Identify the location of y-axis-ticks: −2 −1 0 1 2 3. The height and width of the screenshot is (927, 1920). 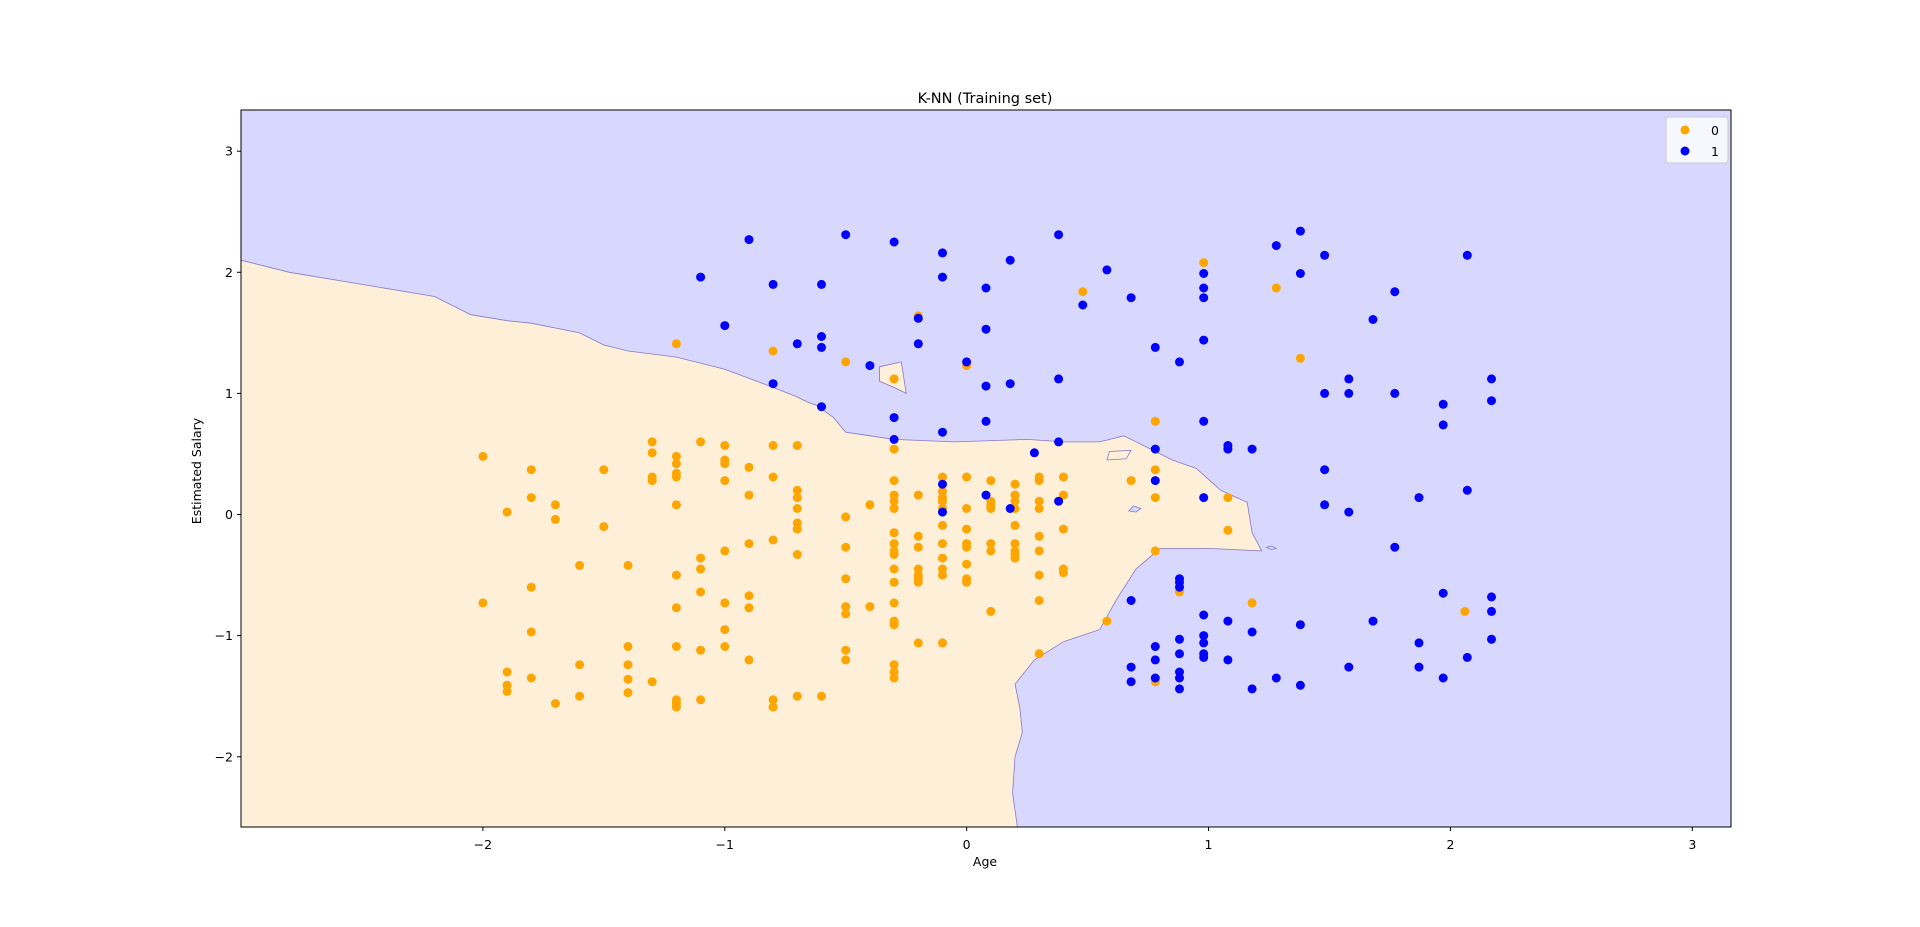
(228, 454).